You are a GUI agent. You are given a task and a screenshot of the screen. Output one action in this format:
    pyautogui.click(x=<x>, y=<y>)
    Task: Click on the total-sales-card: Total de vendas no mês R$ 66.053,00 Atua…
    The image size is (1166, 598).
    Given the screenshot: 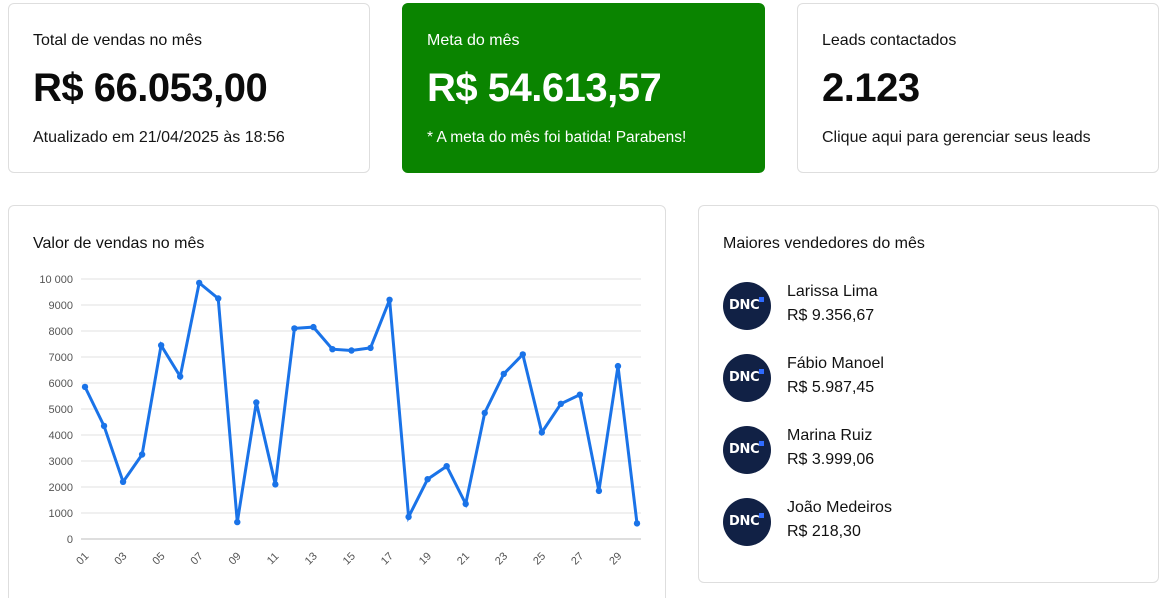 What is the action you would take?
    pyautogui.click(x=189, y=88)
    